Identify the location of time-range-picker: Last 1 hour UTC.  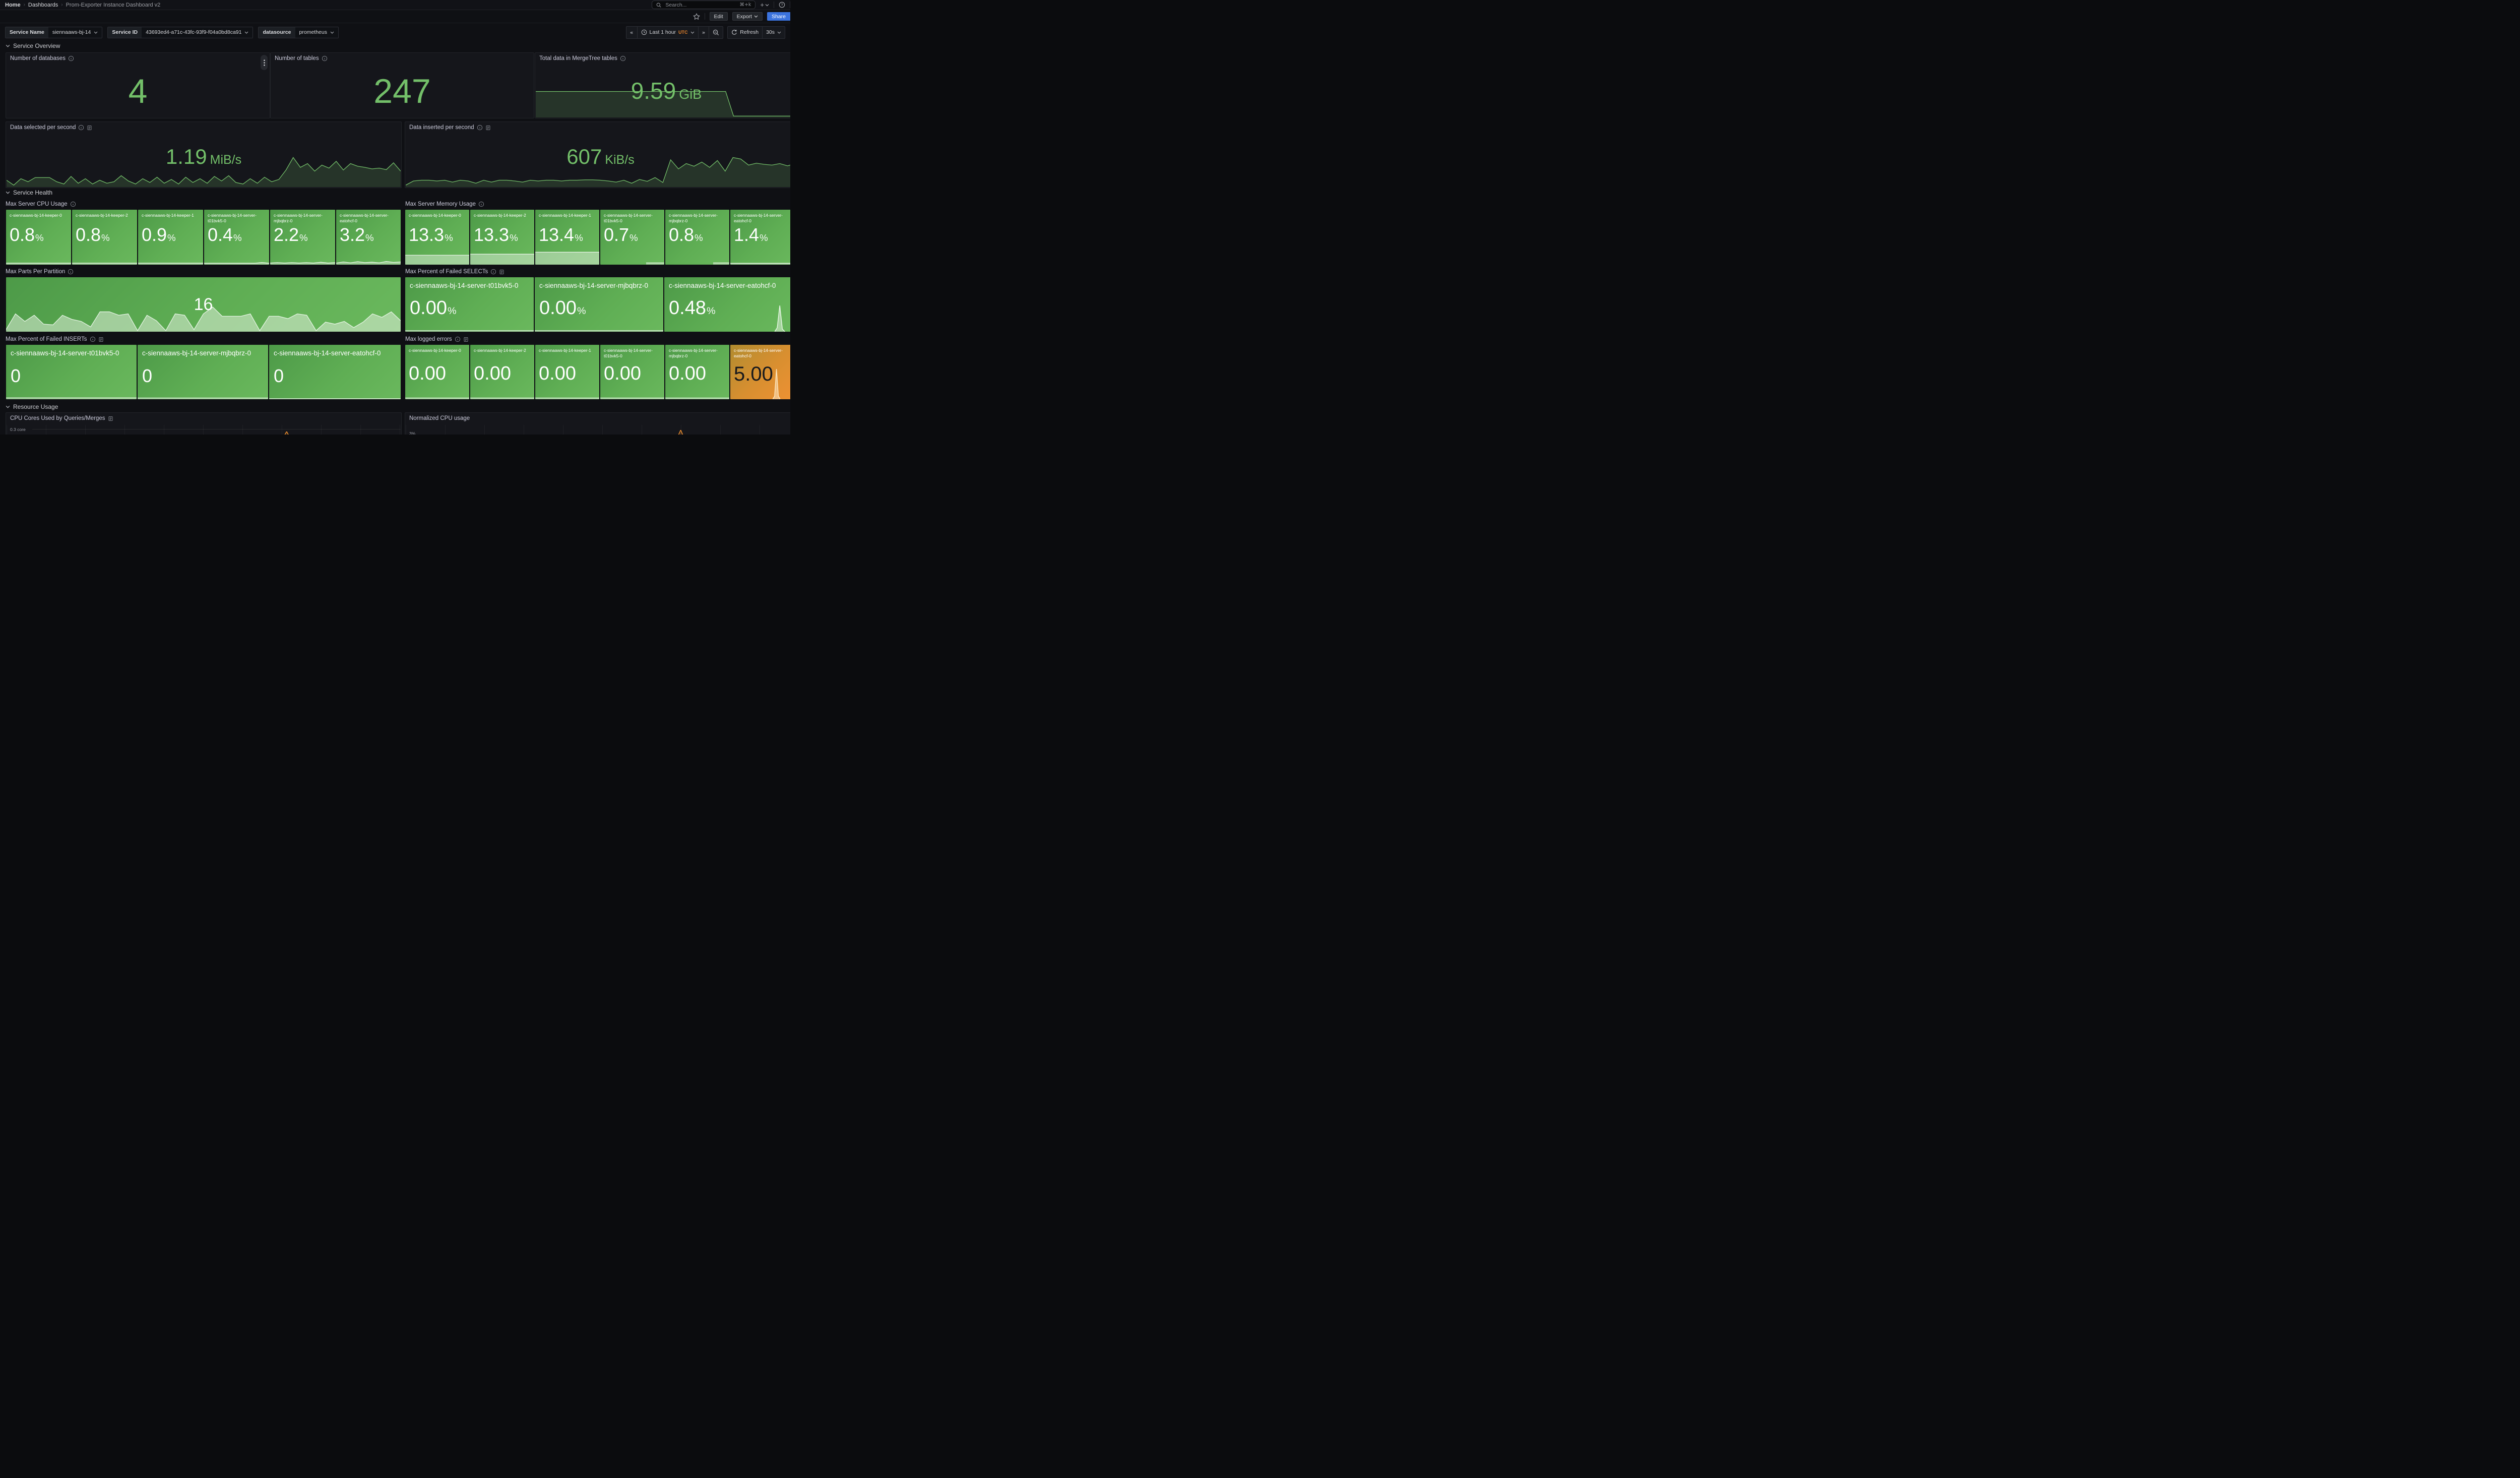
(667, 32).